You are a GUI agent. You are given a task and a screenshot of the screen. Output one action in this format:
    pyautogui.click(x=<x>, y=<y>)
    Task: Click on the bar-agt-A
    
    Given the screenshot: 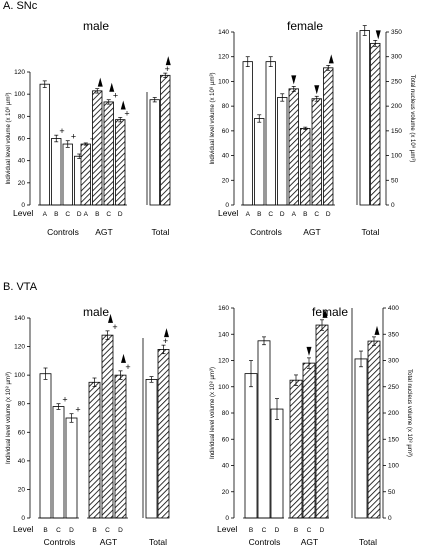 What is the action you would take?
    pyautogui.click(x=293, y=147)
    